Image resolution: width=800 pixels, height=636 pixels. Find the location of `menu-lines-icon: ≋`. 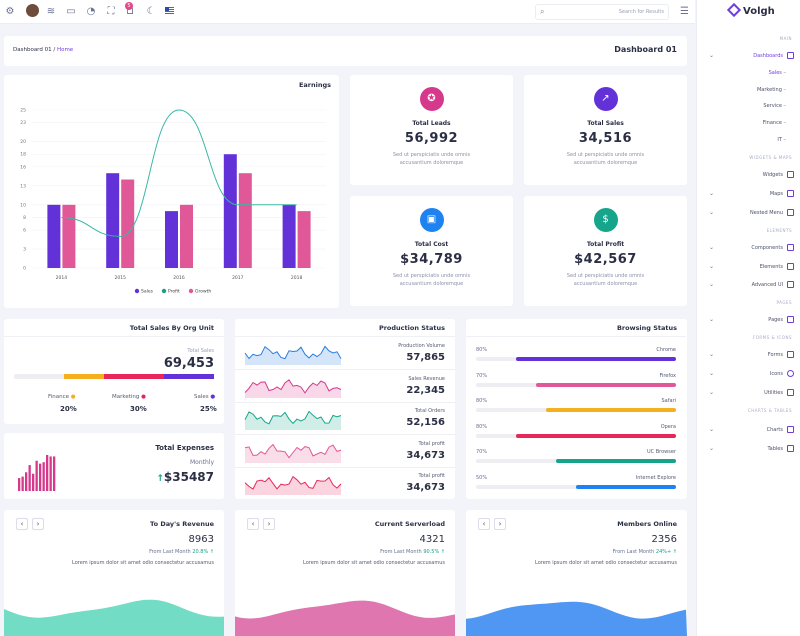

menu-lines-icon: ≋ is located at coordinates (51, 11).